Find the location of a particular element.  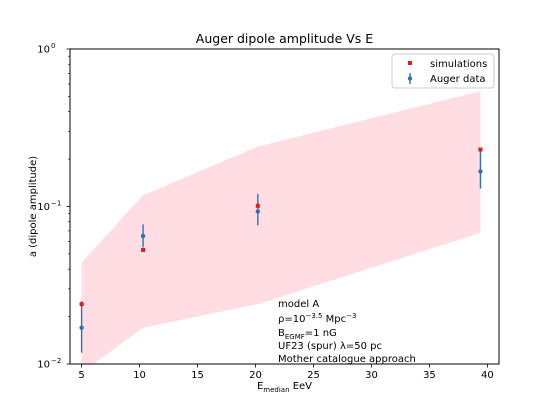

x-axis-label-rest: EeV is located at coordinates (301, 386).